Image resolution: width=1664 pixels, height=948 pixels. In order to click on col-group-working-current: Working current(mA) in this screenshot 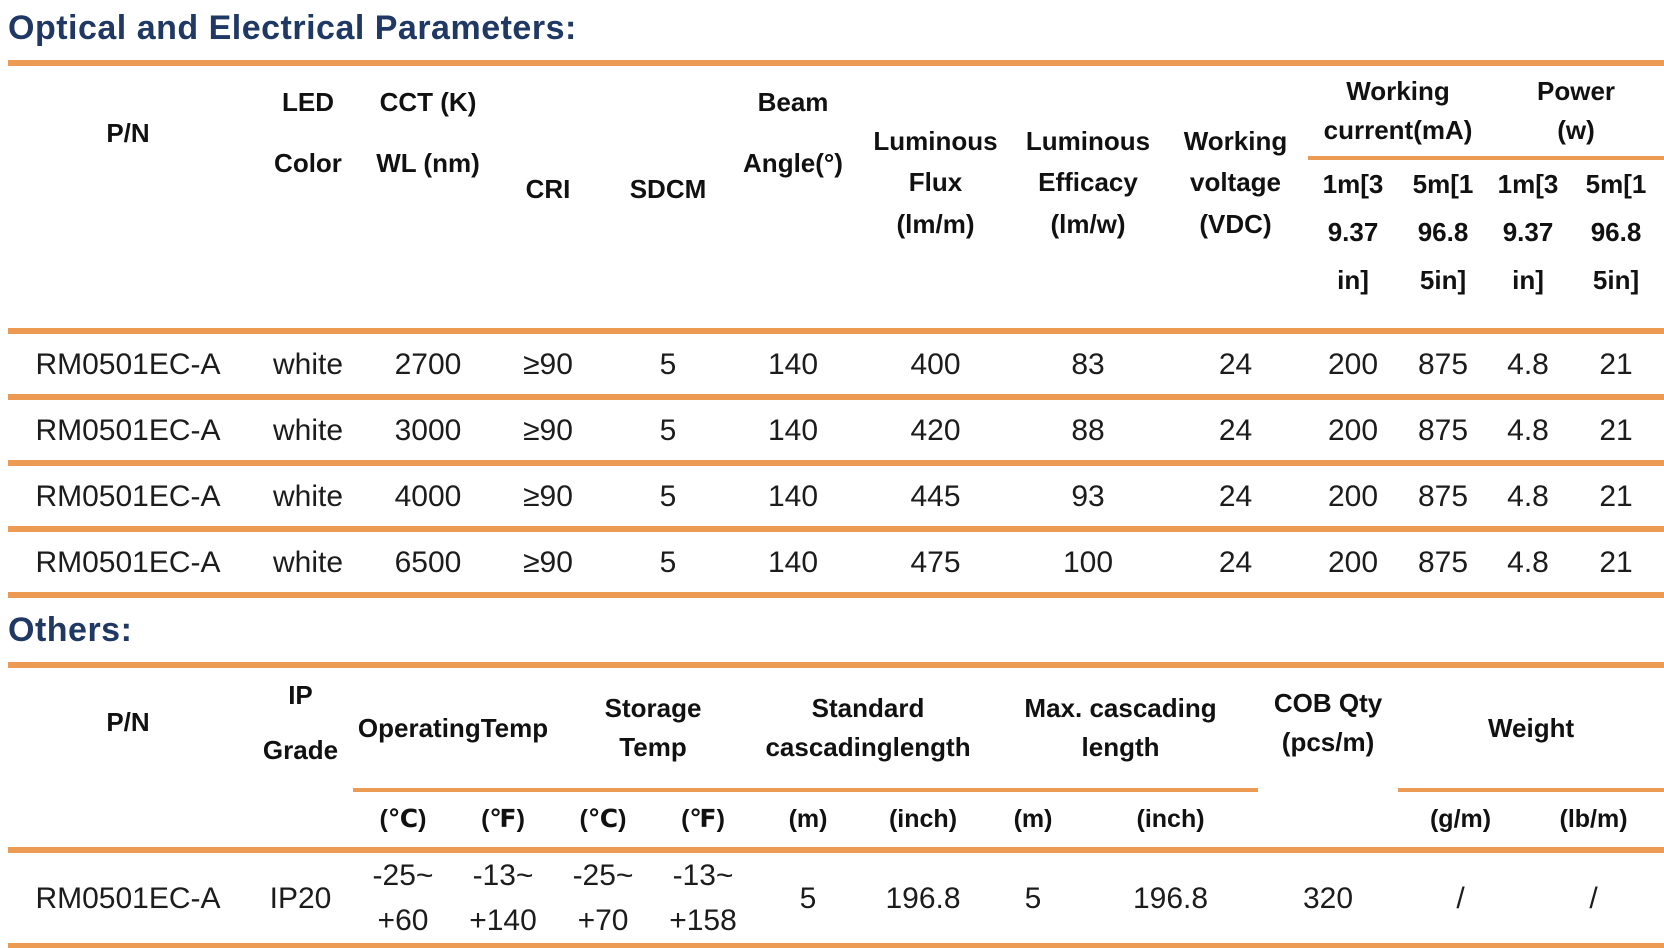, I will do `click(1398, 113)`.